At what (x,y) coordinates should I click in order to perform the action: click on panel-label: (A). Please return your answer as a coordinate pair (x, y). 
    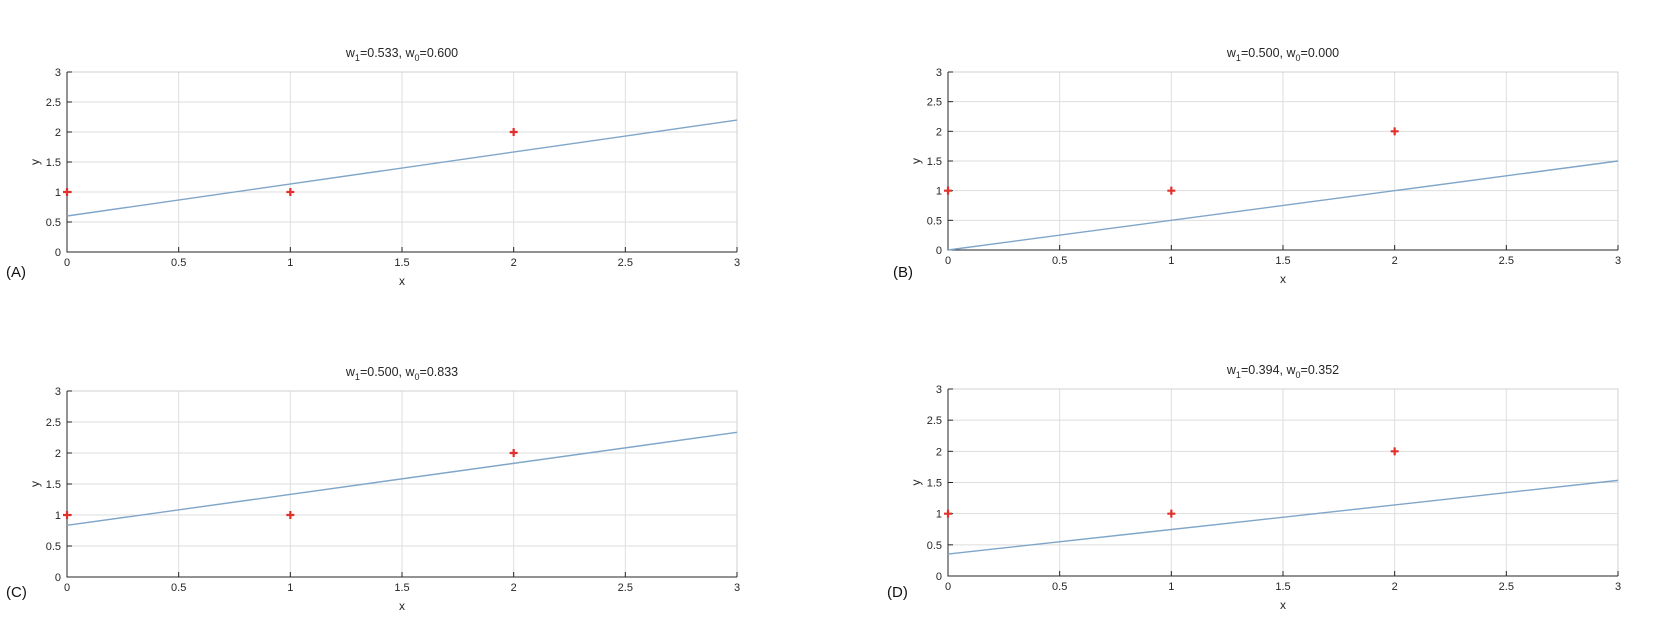
    Looking at the image, I should click on (16, 272).